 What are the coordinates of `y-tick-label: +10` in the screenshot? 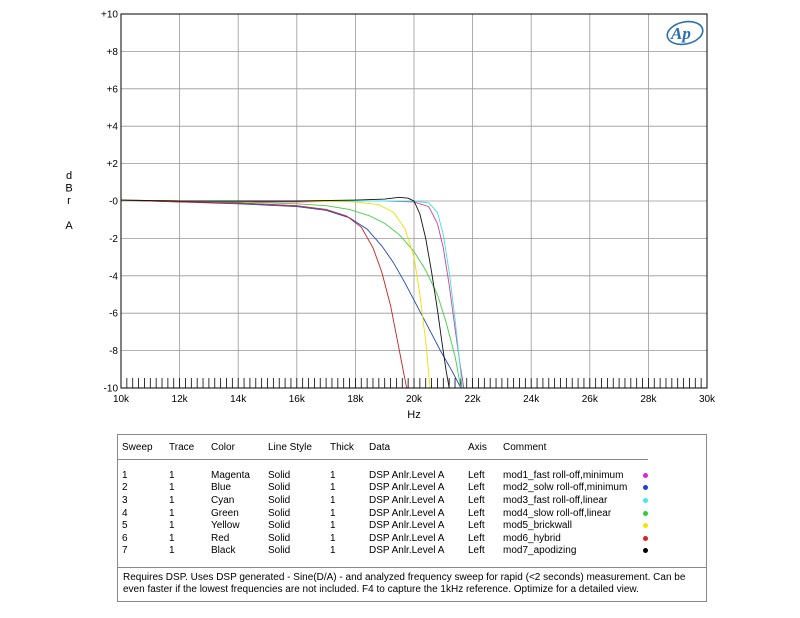 It's located at (109, 15).